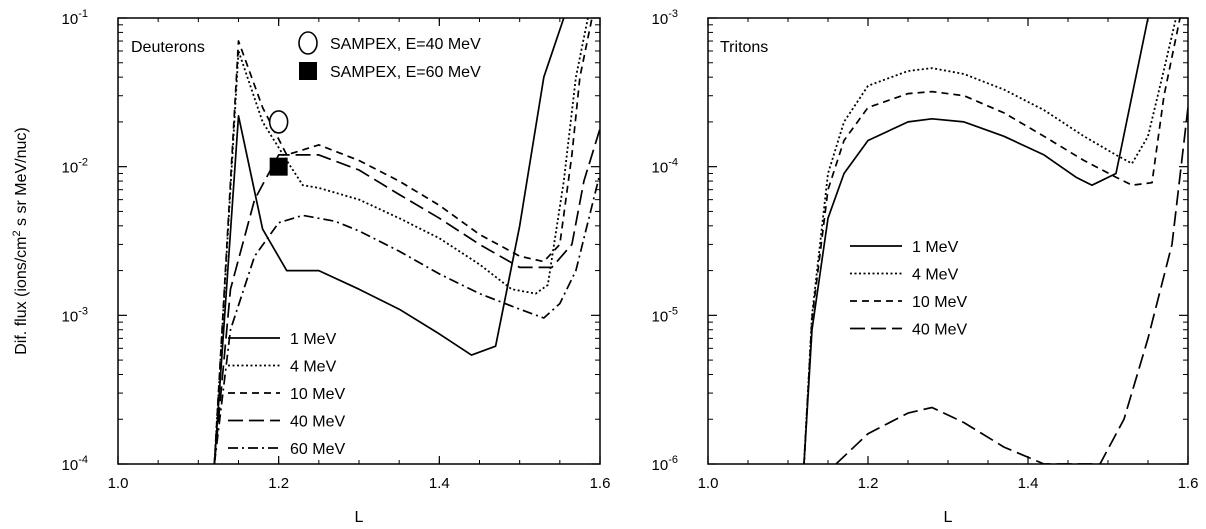 The height and width of the screenshot is (529, 1206). I want to click on y-axis-label: Dif. flux (ions/cm2 s sr MeV/nuc), so click(20, 241).